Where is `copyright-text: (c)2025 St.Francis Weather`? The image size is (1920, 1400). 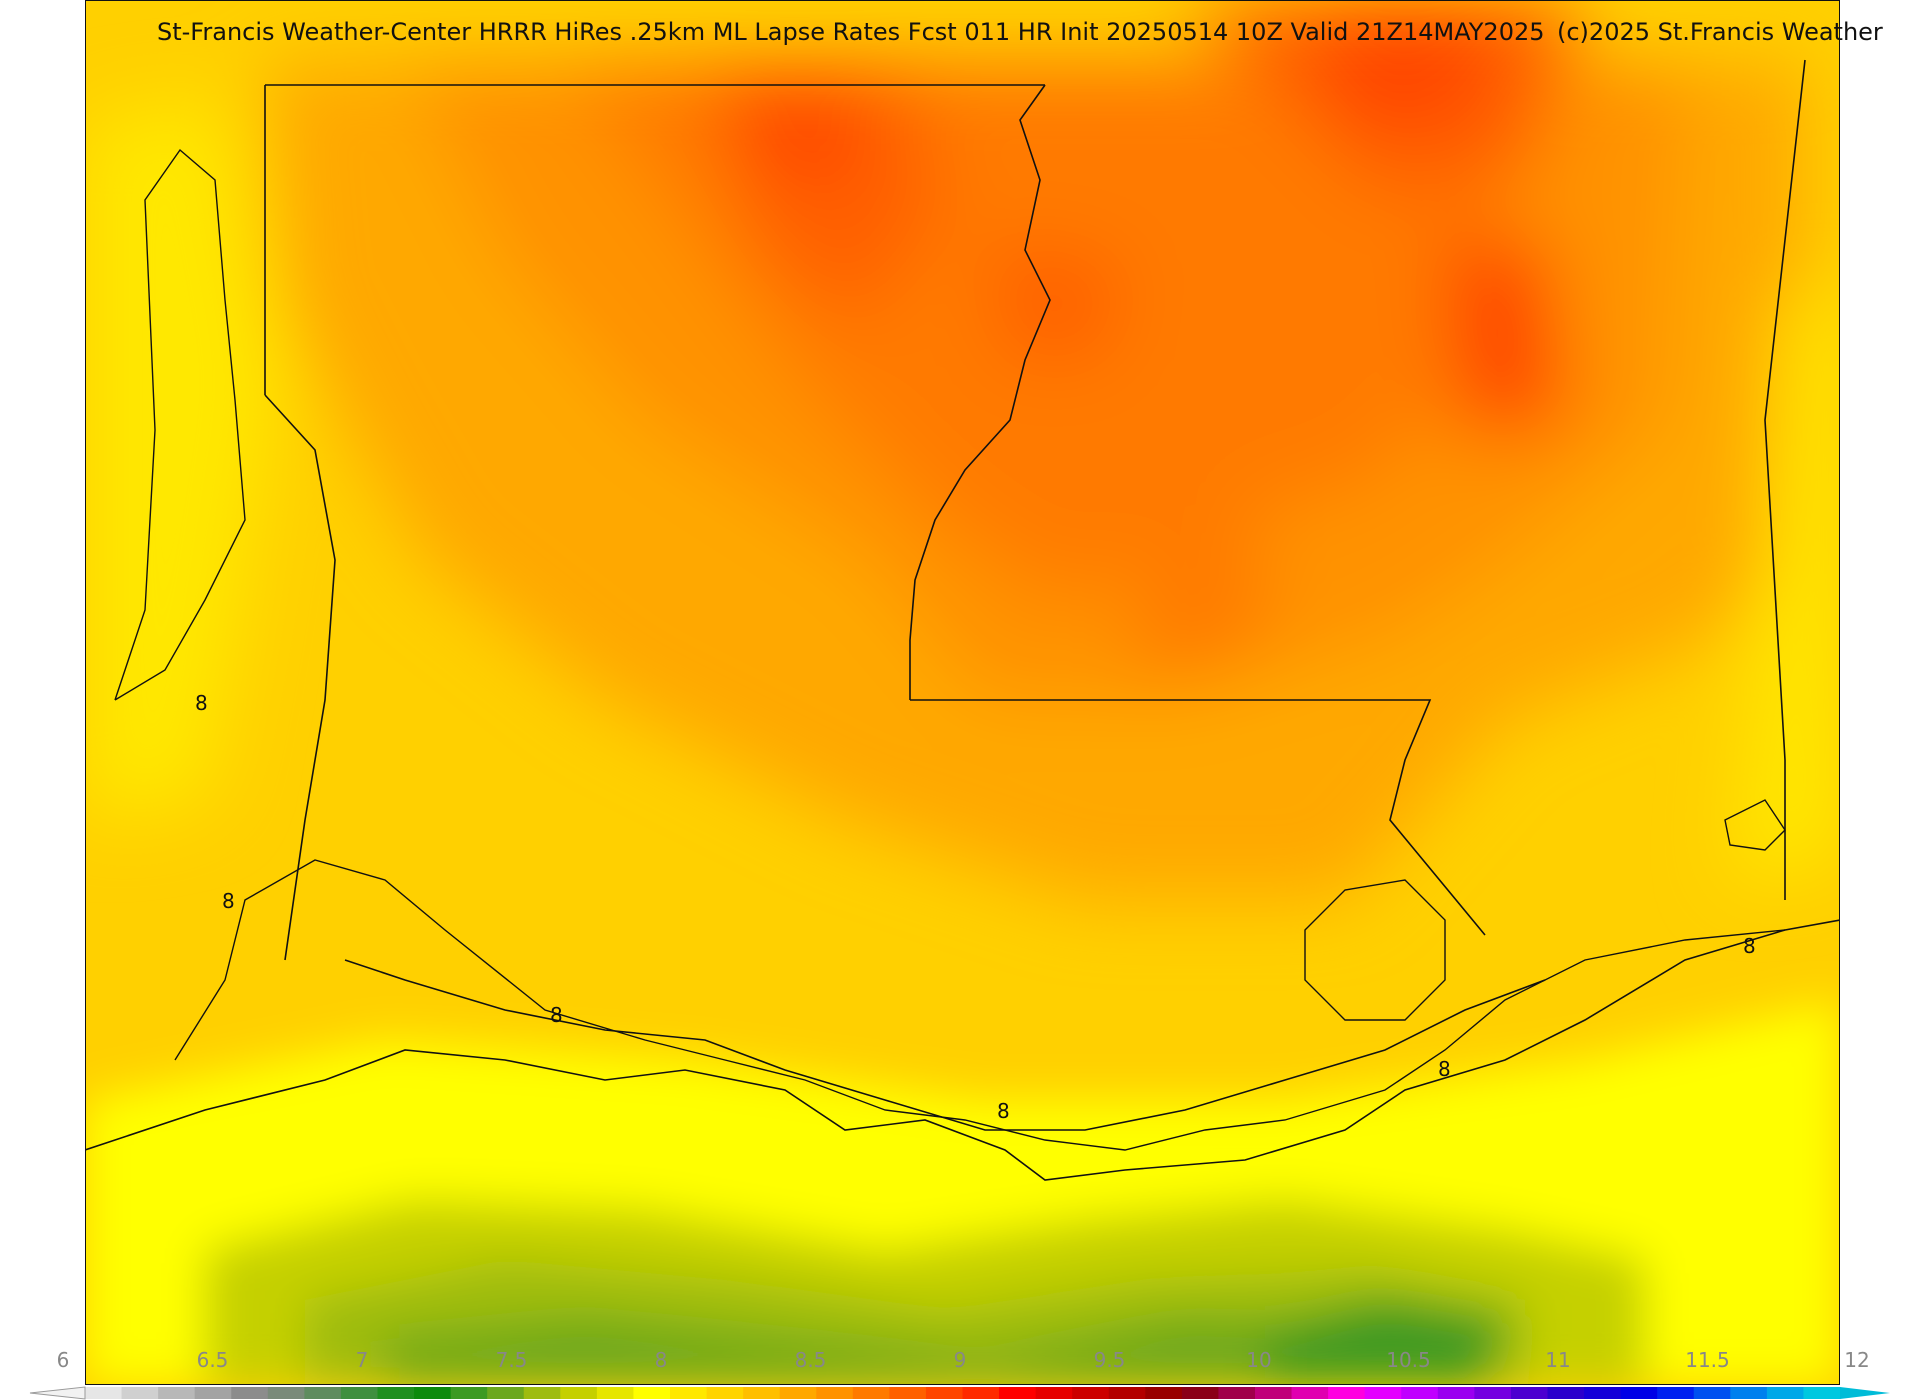
copyright-text: (c)2025 St.Francis Weather is located at coordinates (1720, 32).